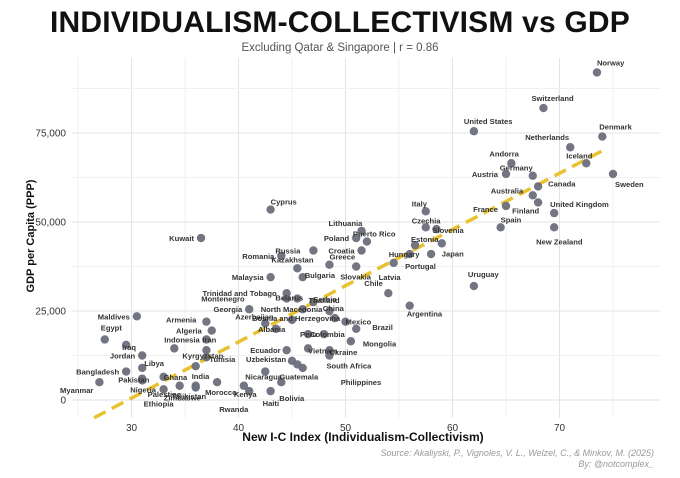 The width and height of the screenshot is (680, 478). Describe the element at coordinates (292, 398) in the screenshot. I see `point-label: Bolivia` at that location.